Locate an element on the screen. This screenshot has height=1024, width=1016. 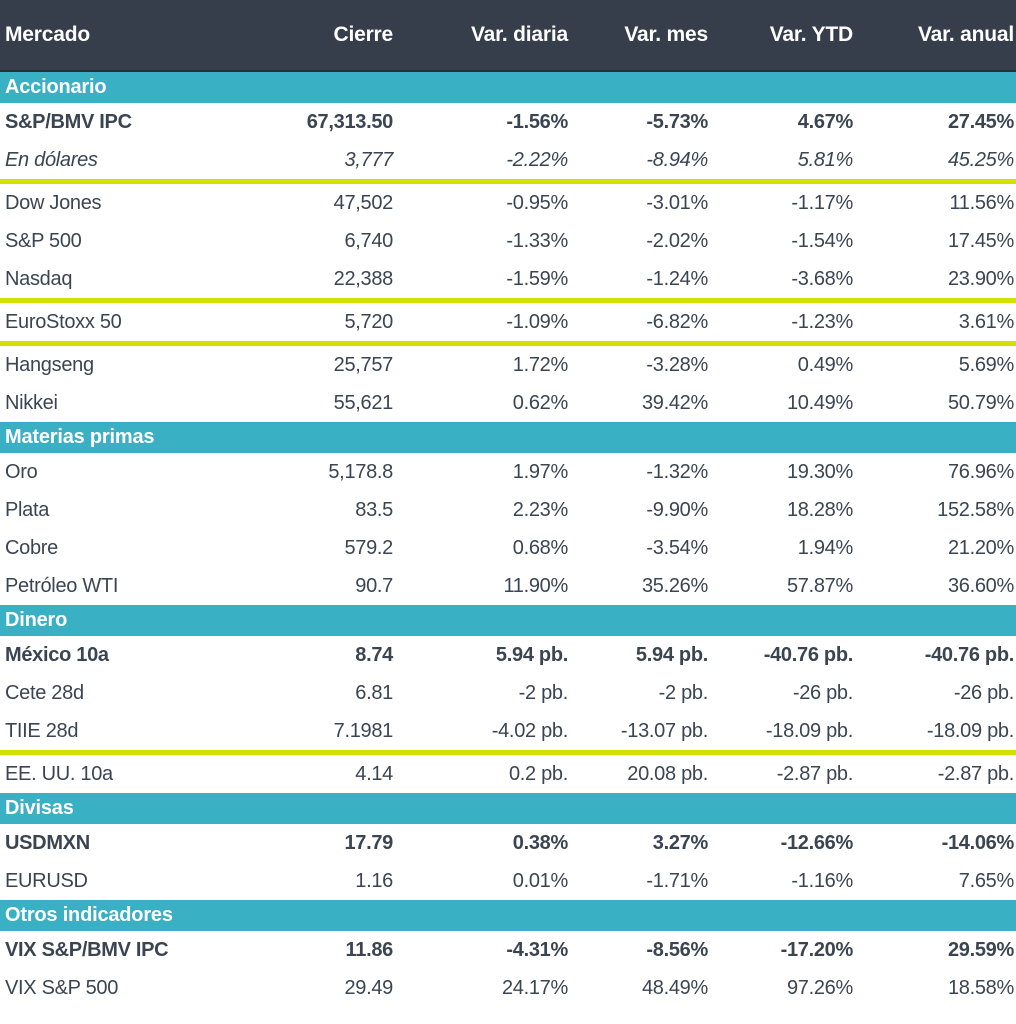
row-value: -8.56% is located at coordinates (677, 949).